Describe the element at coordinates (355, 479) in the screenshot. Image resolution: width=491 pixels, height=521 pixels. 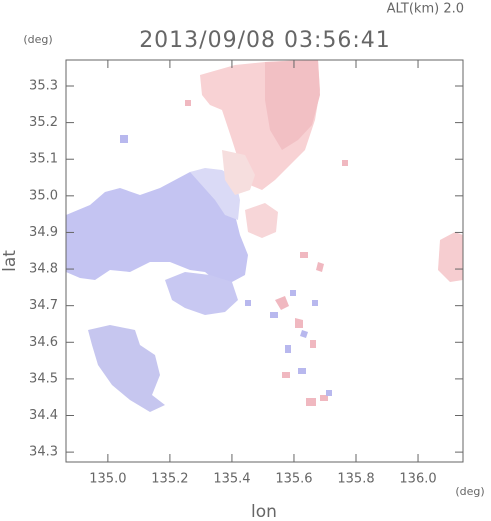
I see `x-tick-label: 135.8` at that location.